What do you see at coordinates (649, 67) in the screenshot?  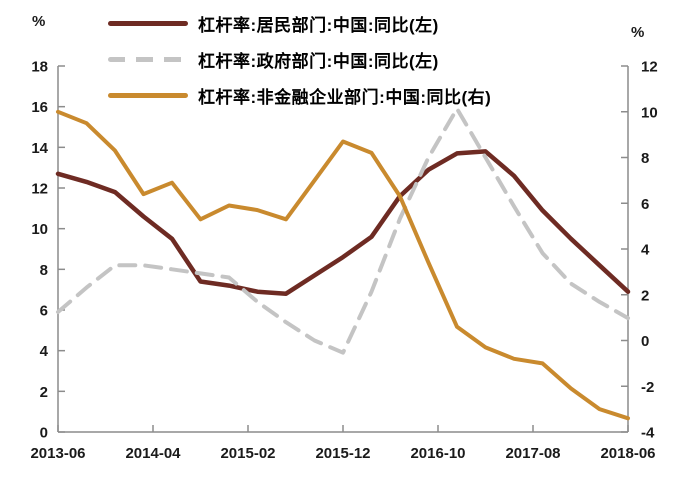 I see `right-axis-tick-label: 12` at bounding box center [649, 67].